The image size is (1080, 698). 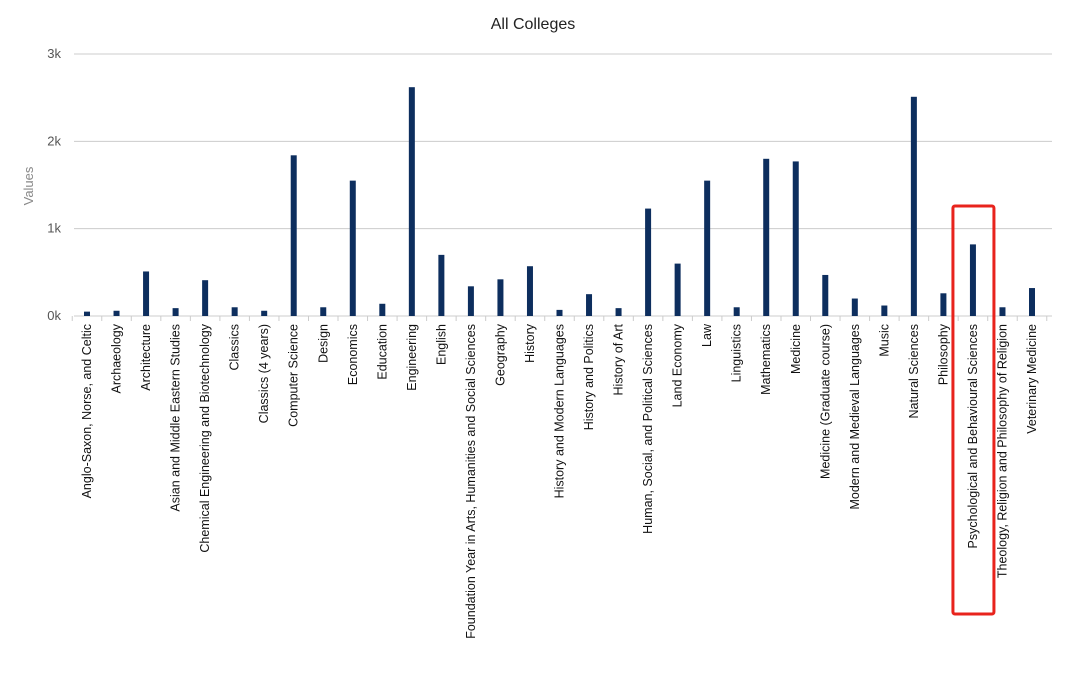 What do you see at coordinates (54, 228) in the screenshot?
I see `y-tick-label: 1k` at bounding box center [54, 228].